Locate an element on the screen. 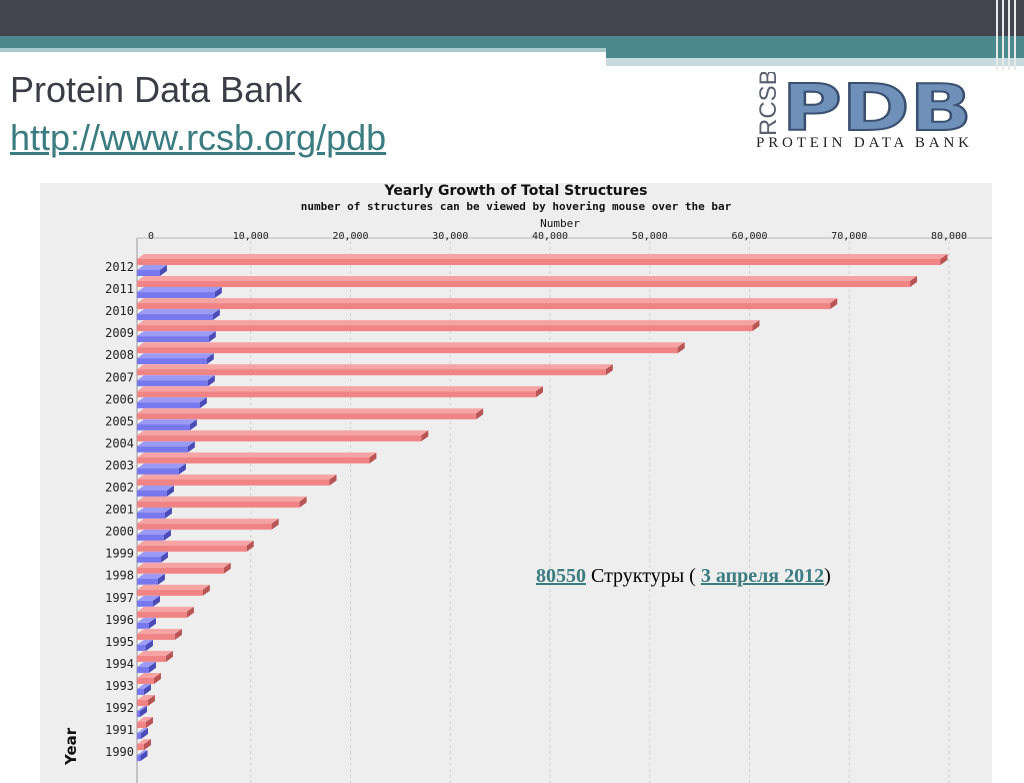 This screenshot has height=783, width=1024. chart-title: Yearly Growth of Total Structures is located at coordinates (515, 191).